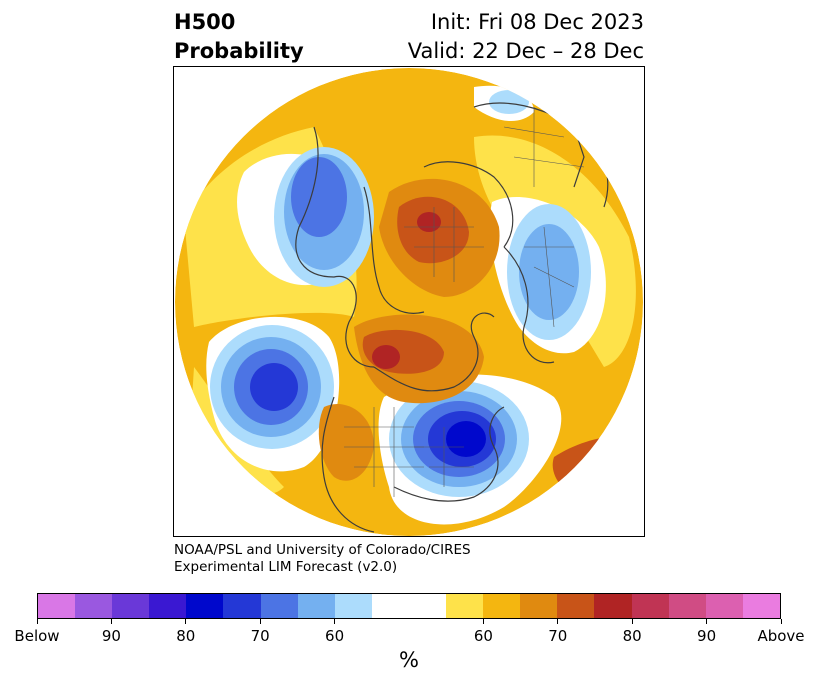  I want to click on below-90-area, so click(274, 387).